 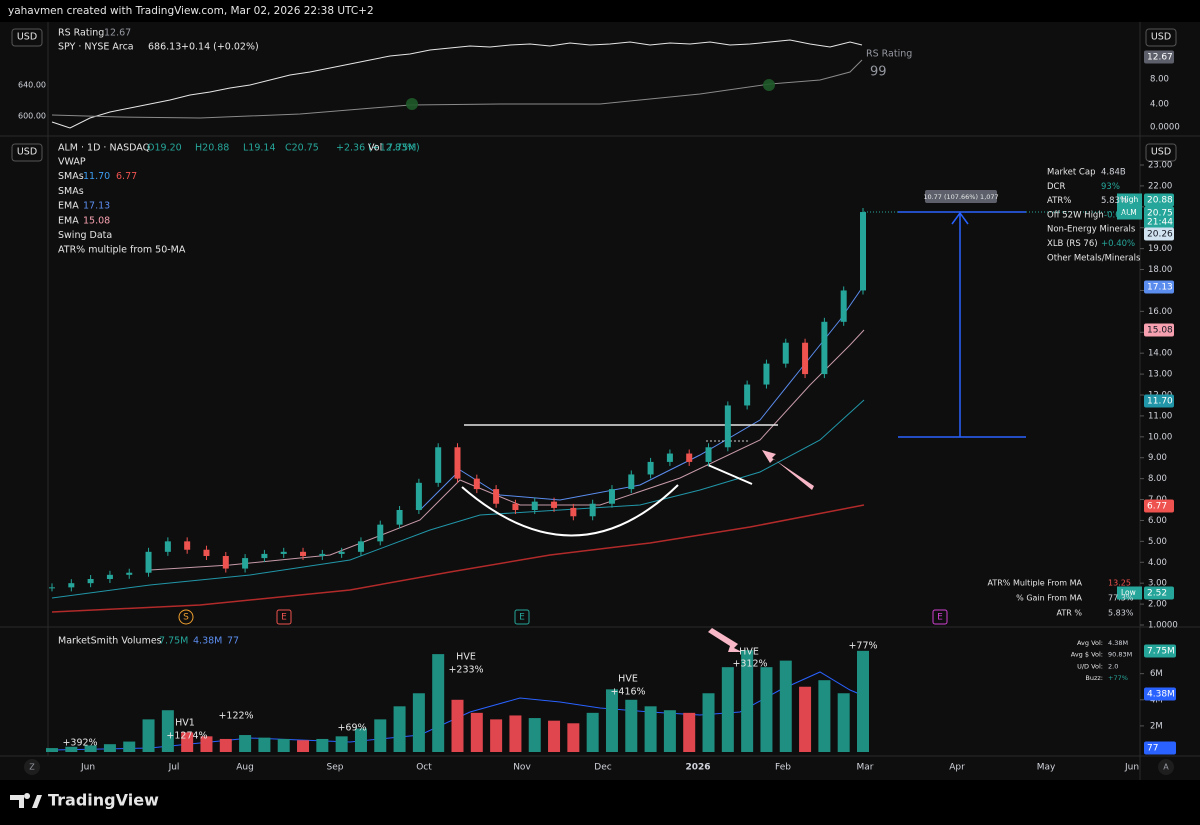 What do you see at coordinates (1070, 613) in the screenshot?
I see `stat-label: ATR %` at bounding box center [1070, 613].